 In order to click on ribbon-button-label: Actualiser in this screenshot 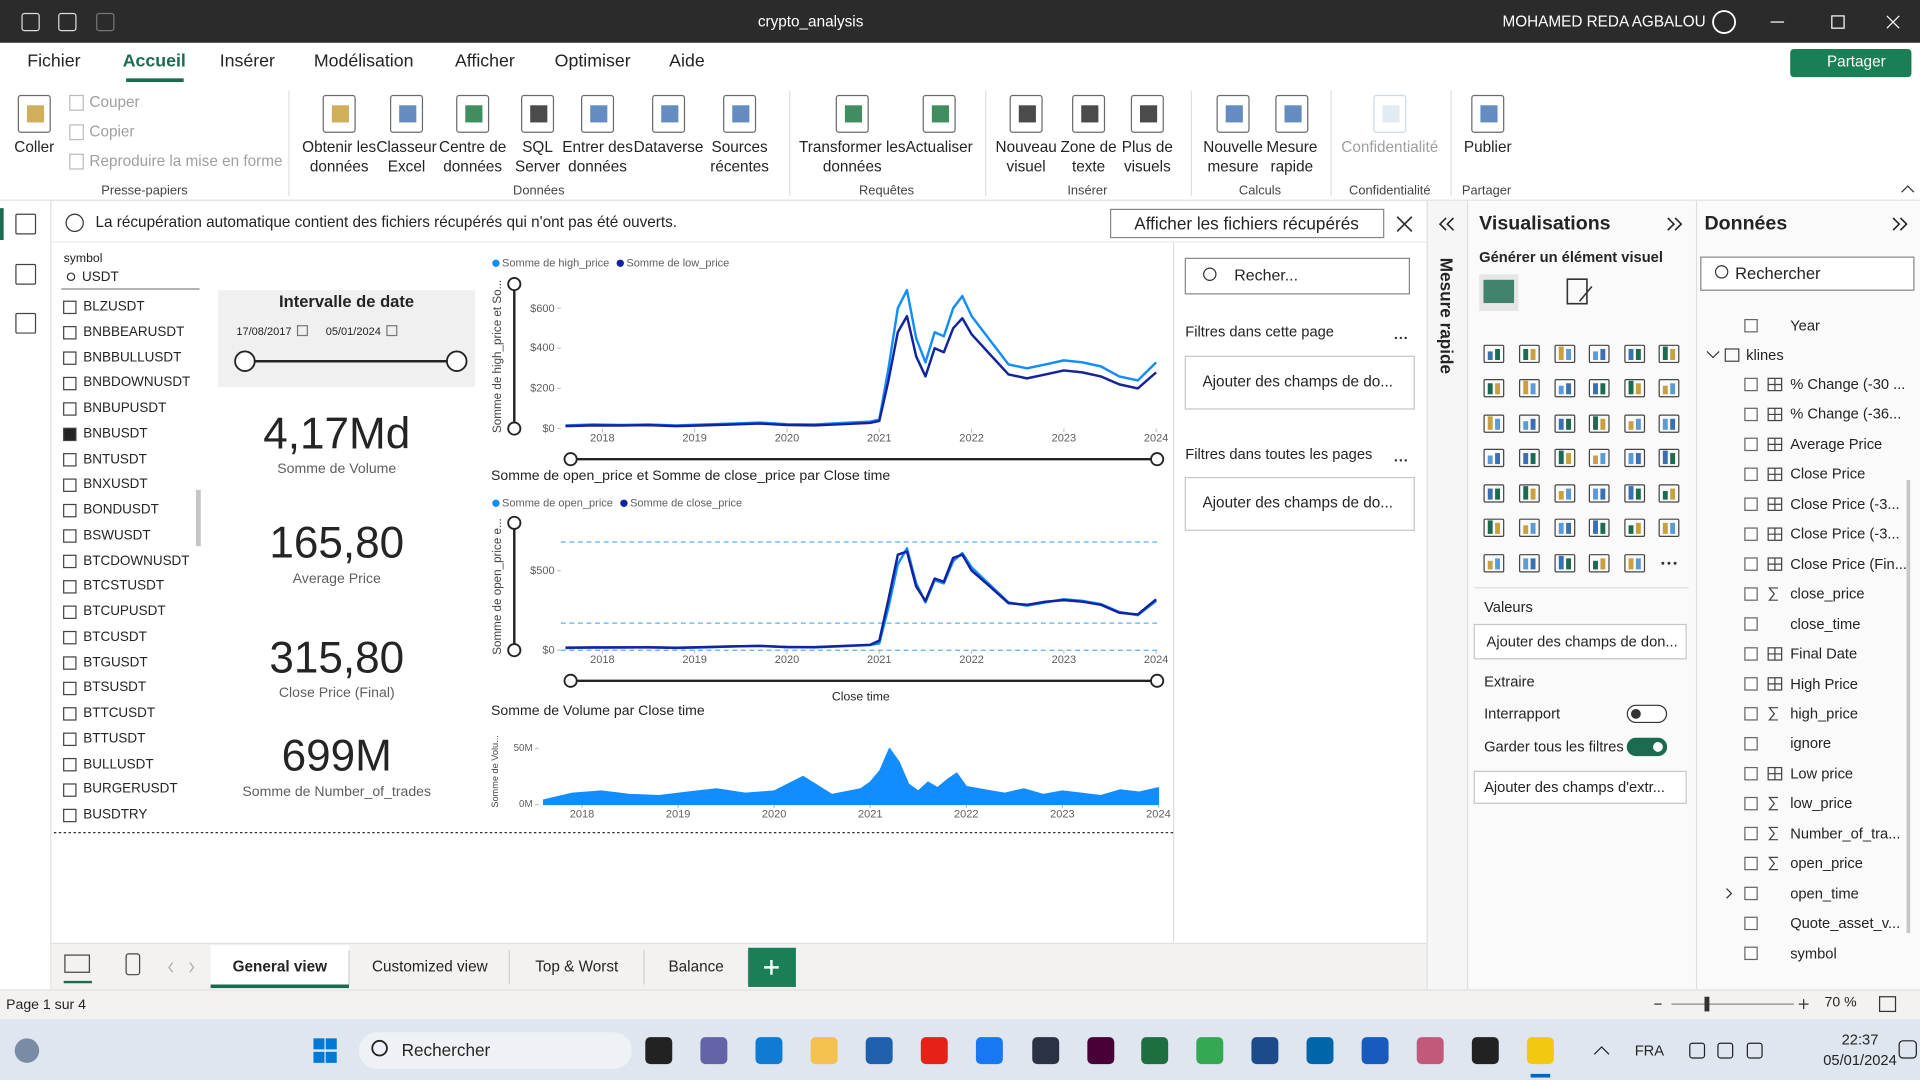, I will do `click(939, 147)`.